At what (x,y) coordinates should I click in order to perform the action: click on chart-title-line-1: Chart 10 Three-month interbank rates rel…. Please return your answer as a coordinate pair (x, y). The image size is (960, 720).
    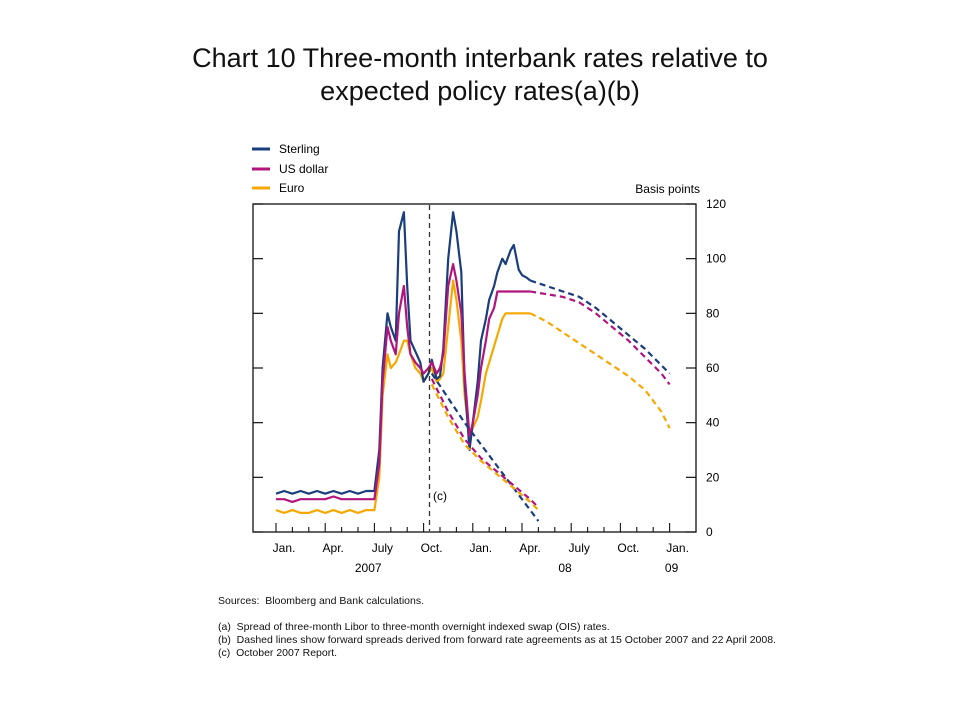
    Looking at the image, I should click on (480, 58).